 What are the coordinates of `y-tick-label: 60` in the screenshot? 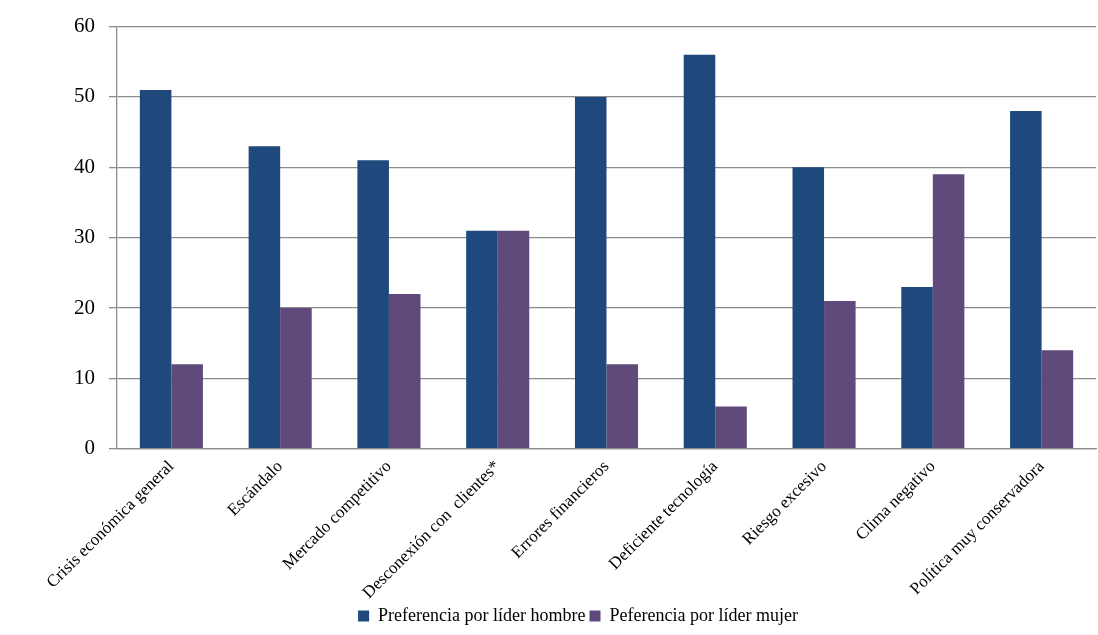 It's located at (84, 25).